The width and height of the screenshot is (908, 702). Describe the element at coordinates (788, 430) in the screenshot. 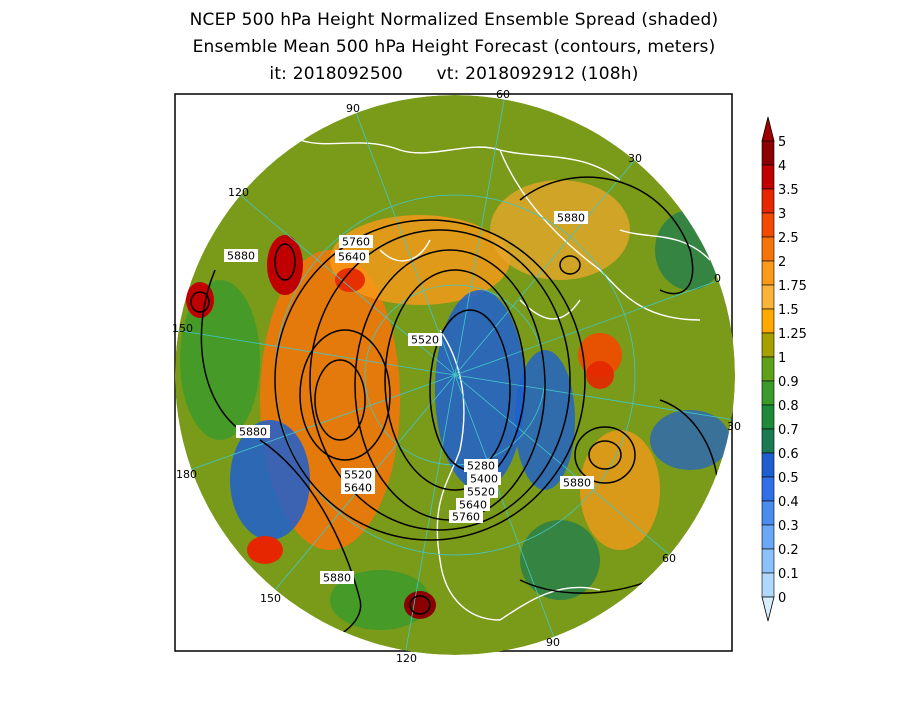

I see `colorbar-label: 0.7` at that location.